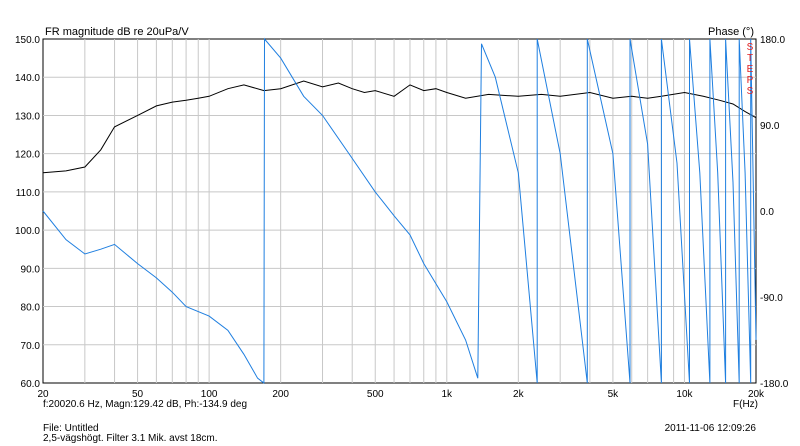 This screenshot has width=800, height=446. What do you see at coordinates (375, 394) in the screenshot?
I see `x-tick-label: 500` at bounding box center [375, 394].